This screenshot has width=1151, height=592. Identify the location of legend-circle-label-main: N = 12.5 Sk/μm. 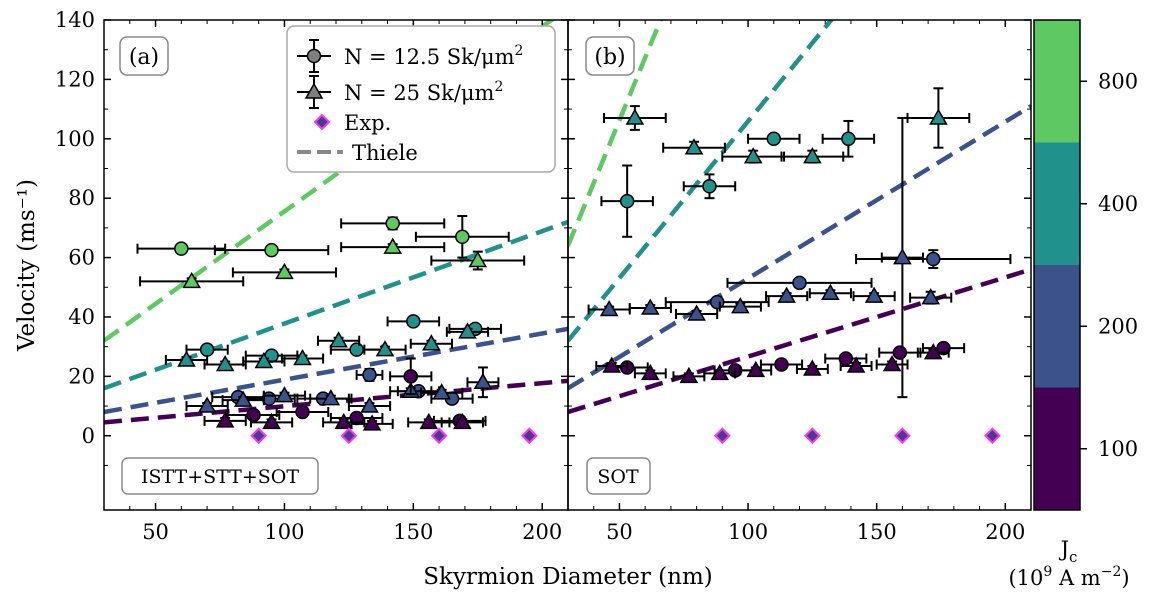
(429, 57).